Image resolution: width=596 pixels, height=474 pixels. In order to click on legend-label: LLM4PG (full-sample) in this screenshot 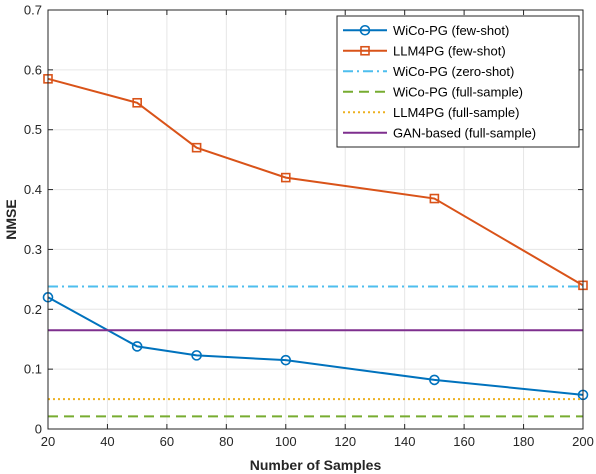, I will do `click(456, 112)`.